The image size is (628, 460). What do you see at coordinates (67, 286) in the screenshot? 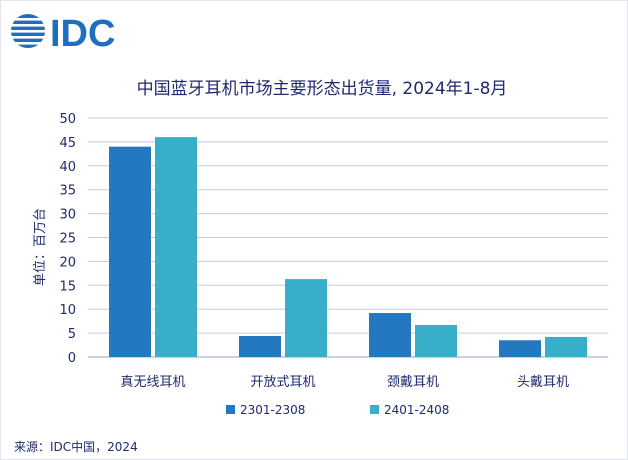
I see `y-tick-label: 15` at bounding box center [67, 286].